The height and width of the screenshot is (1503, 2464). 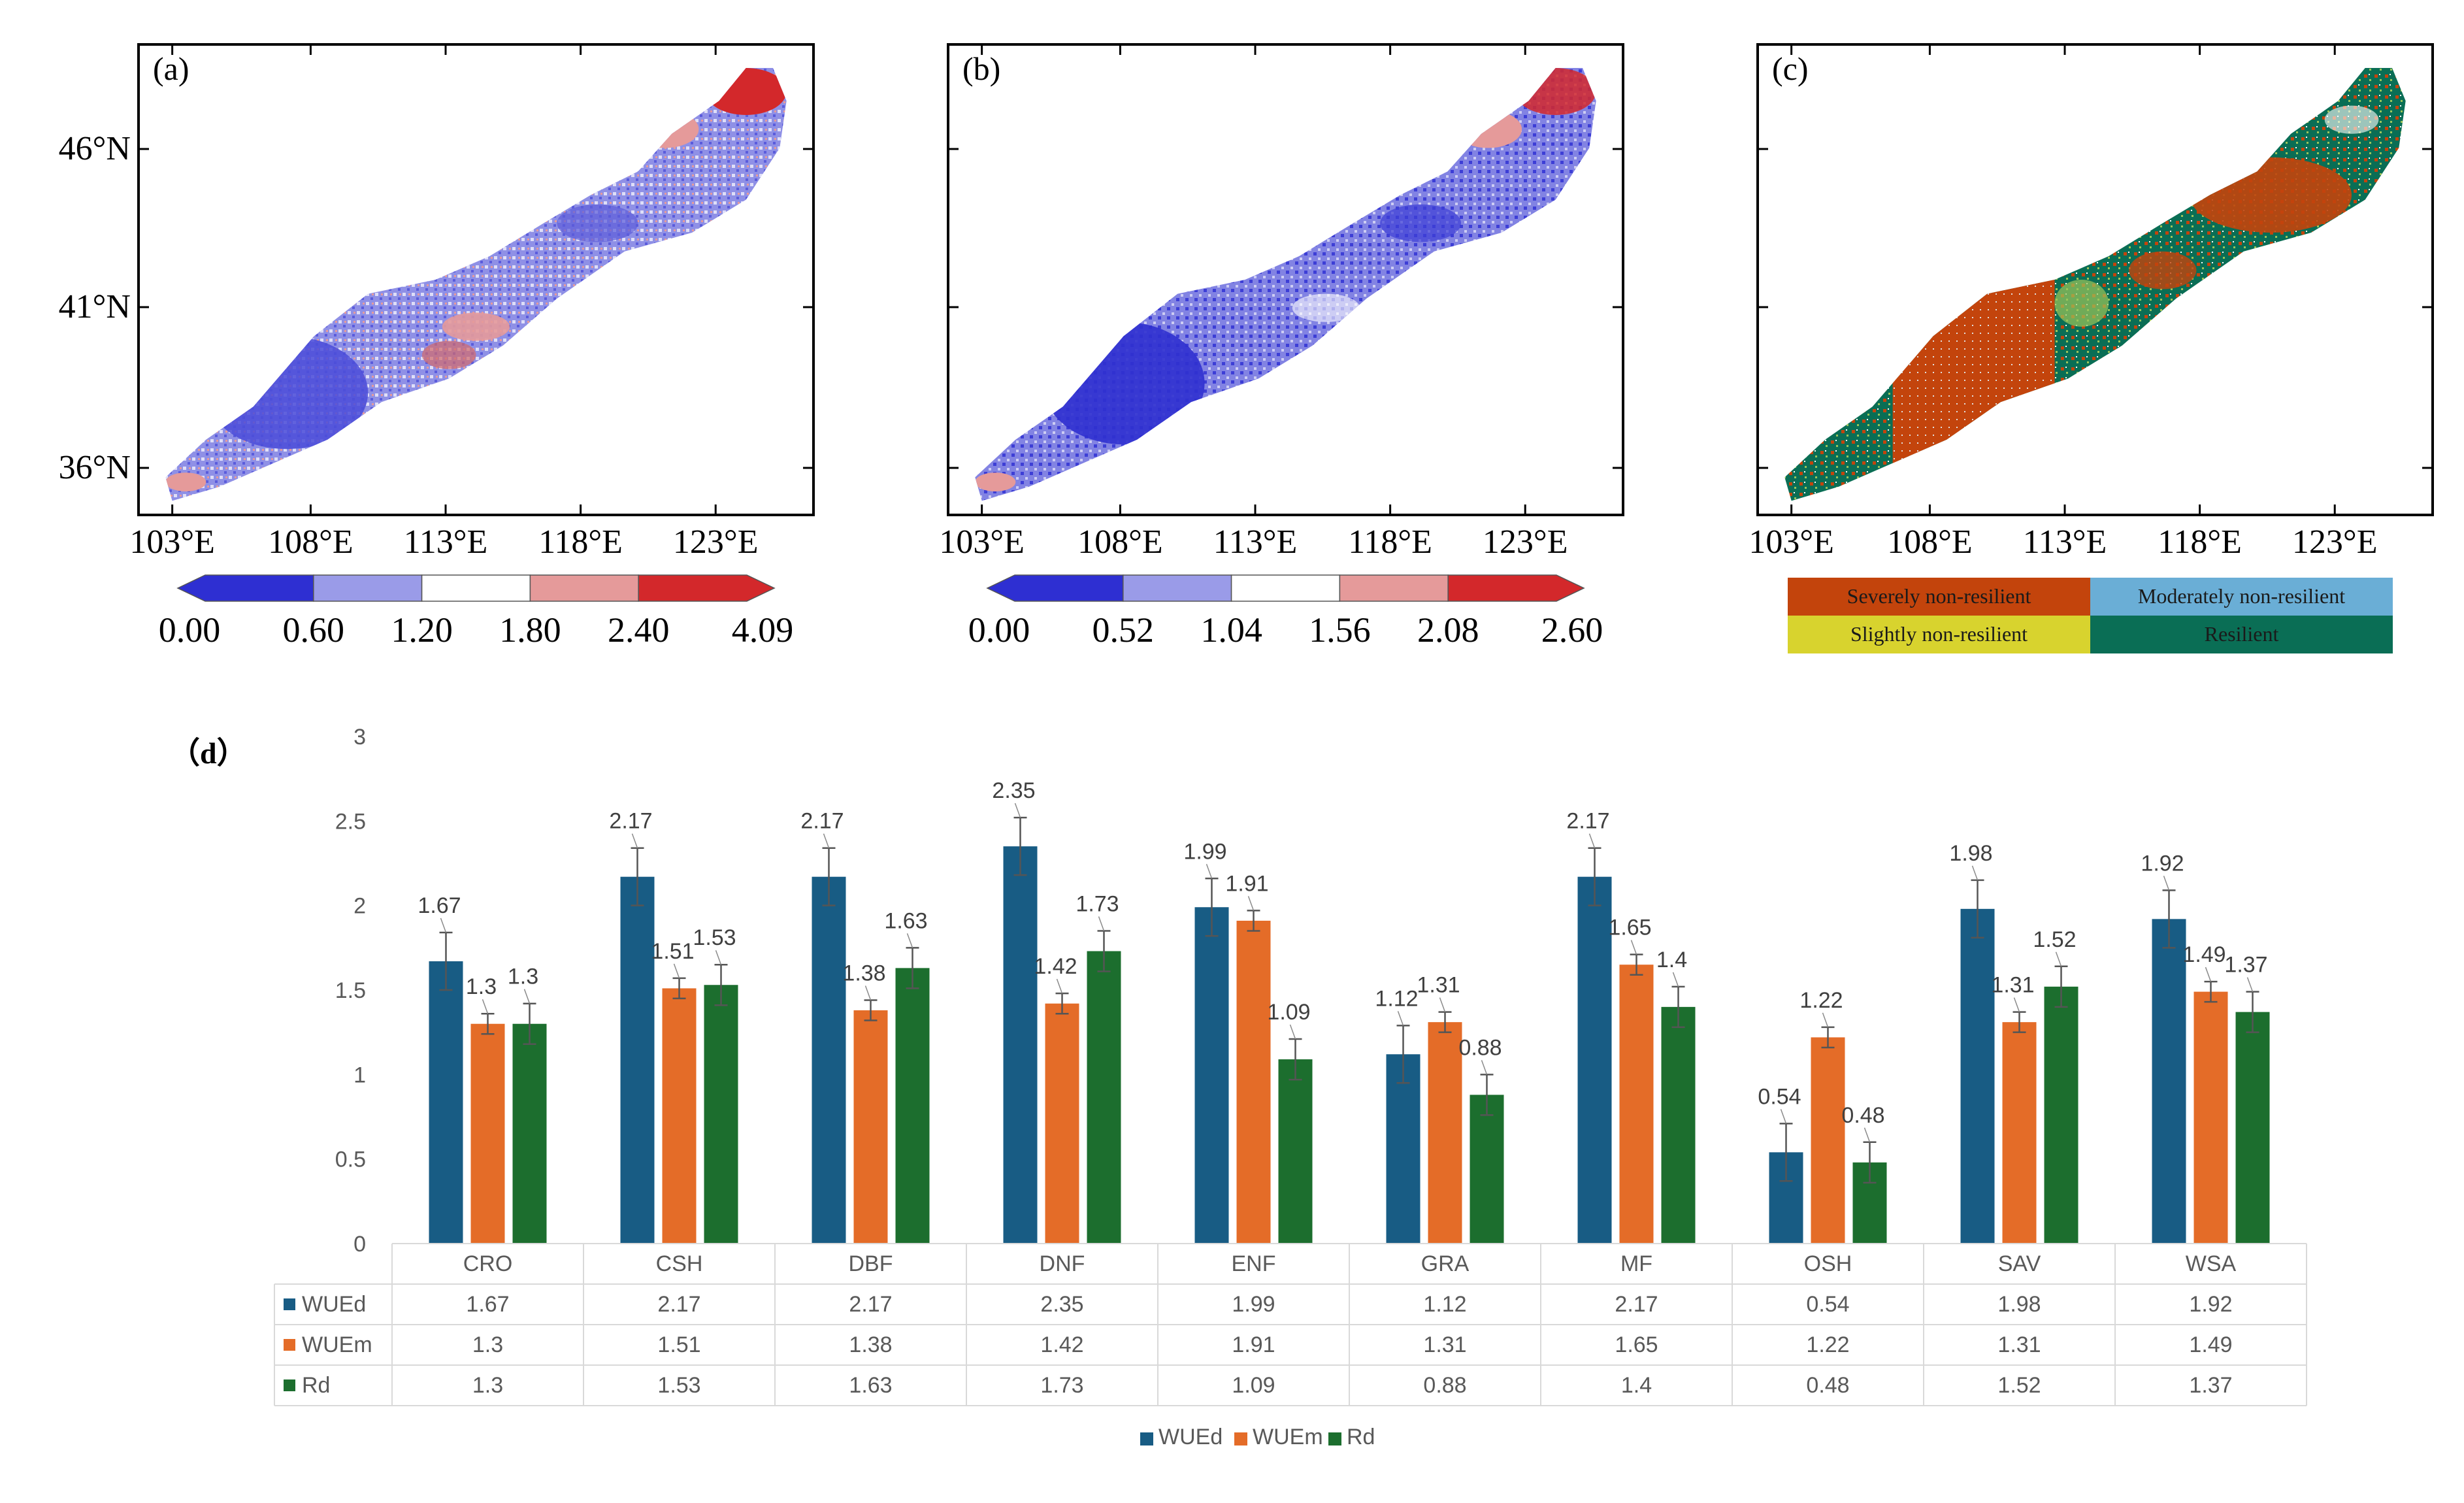 I want to click on colorbar-tick-label: 2.60, so click(x=1572, y=630).